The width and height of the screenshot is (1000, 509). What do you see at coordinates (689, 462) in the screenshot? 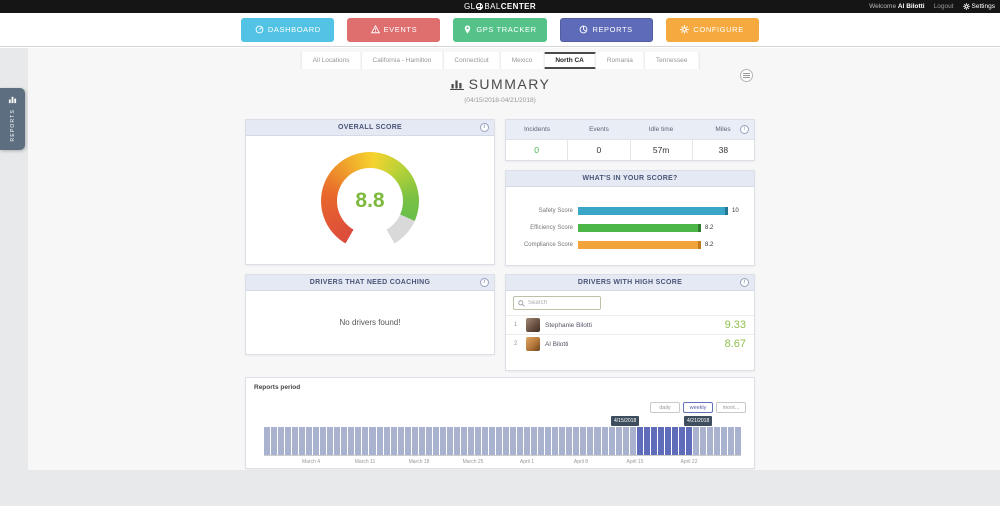
I see `axis-label: April 22` at bounding box center [689, 462].